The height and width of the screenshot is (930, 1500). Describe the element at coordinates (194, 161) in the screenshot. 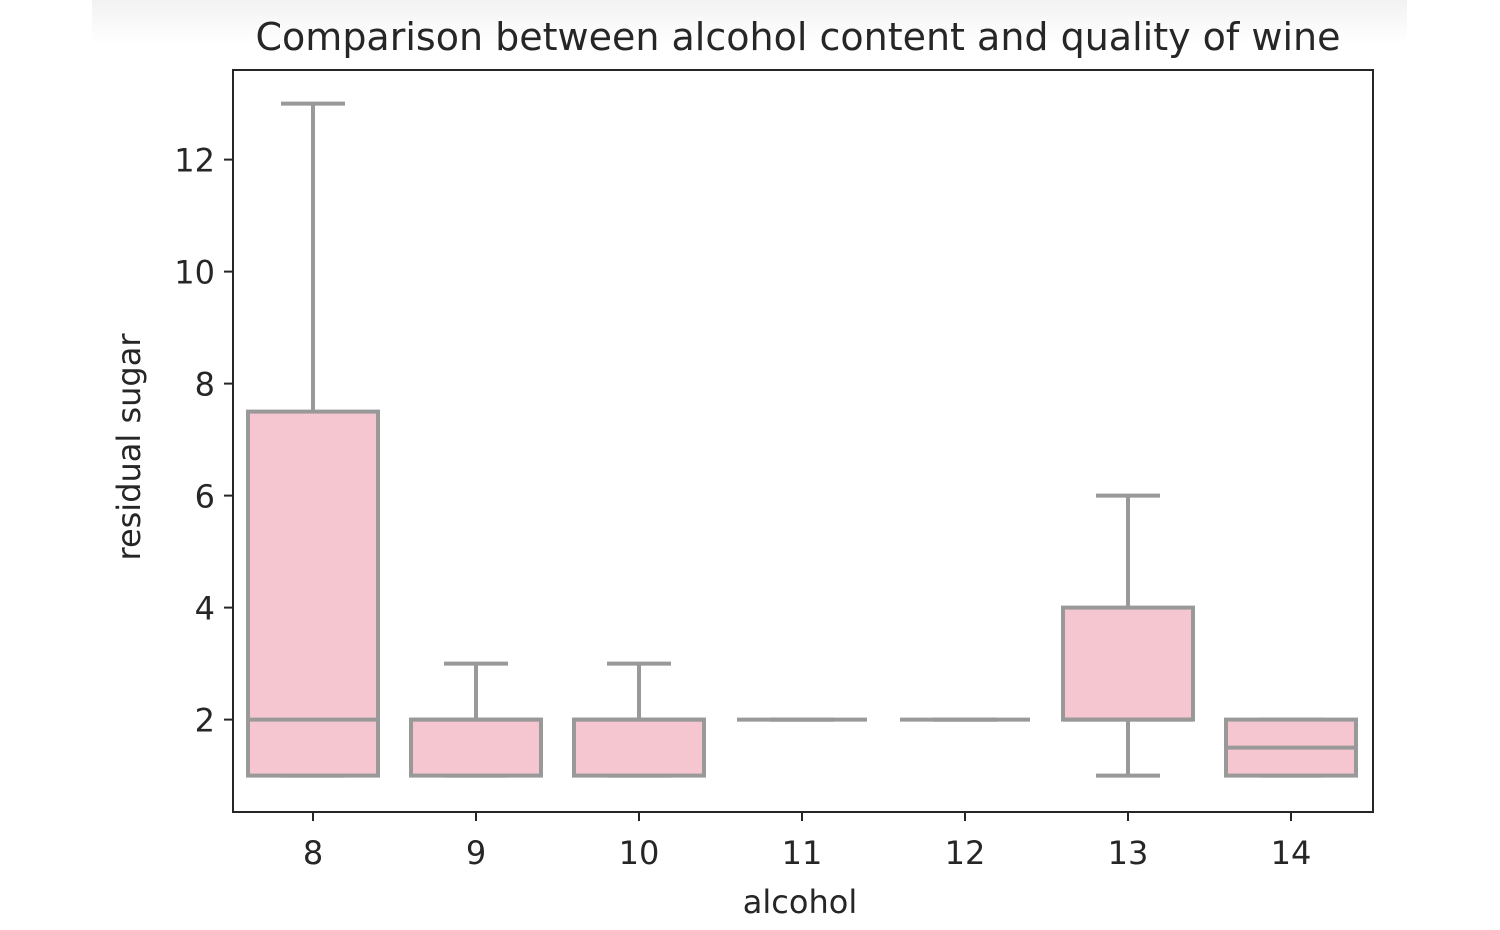

I see `y-tick-label: 12` at that location.